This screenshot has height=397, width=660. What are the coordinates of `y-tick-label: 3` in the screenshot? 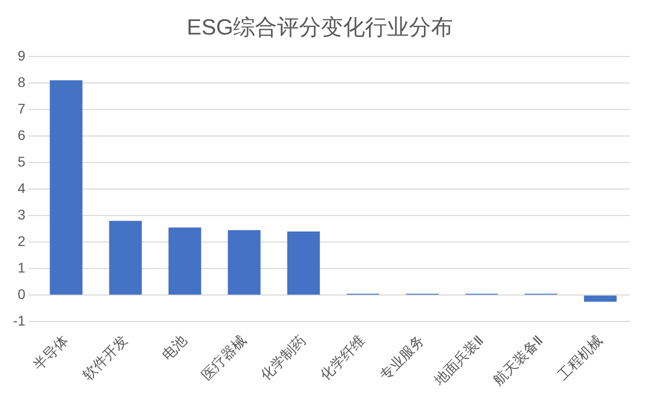 It's located at (22, 214).